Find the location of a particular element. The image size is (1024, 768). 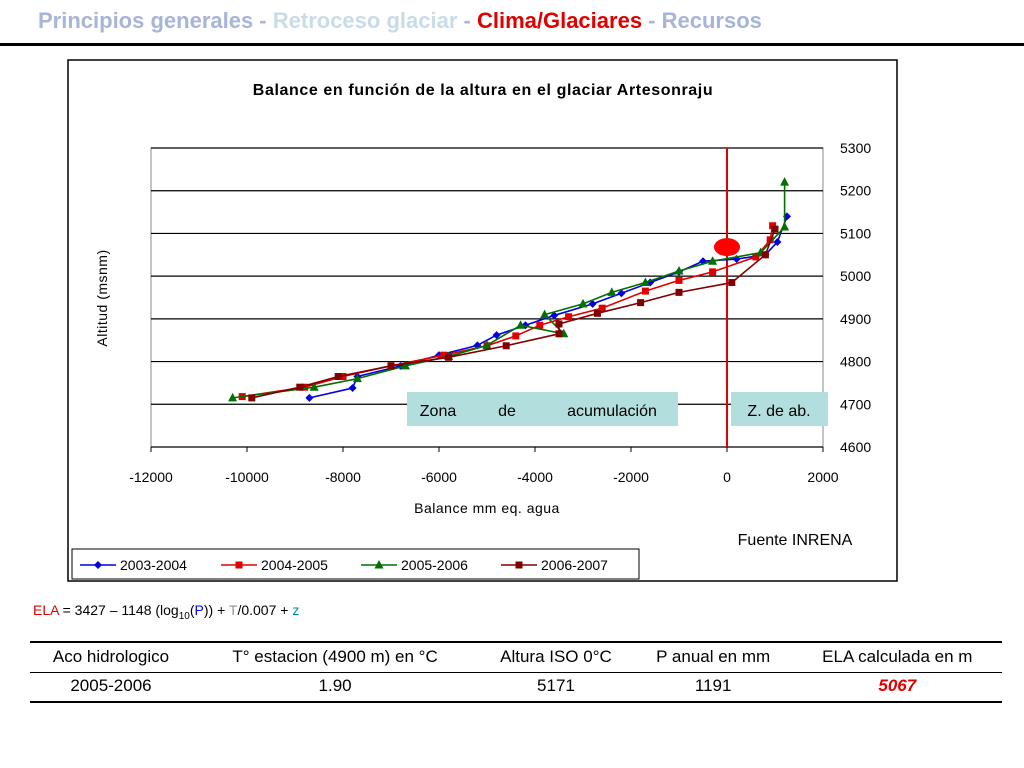

formula-part: 10 is located at coordinates (184, 616).